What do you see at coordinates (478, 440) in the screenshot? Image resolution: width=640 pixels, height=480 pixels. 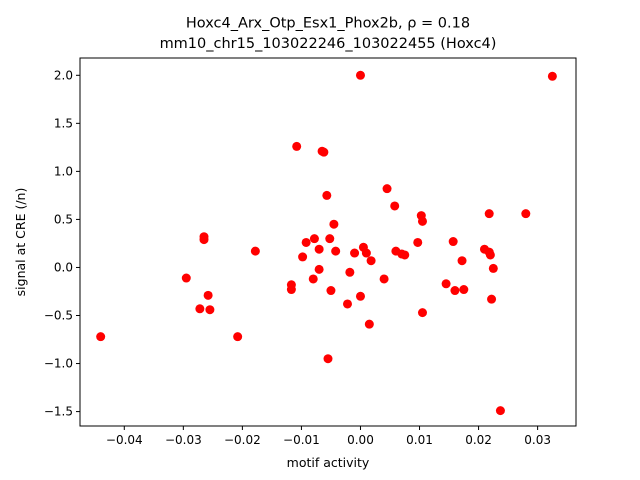 I see `x-tick-label: 0.02` at bounding box center [478, 440].